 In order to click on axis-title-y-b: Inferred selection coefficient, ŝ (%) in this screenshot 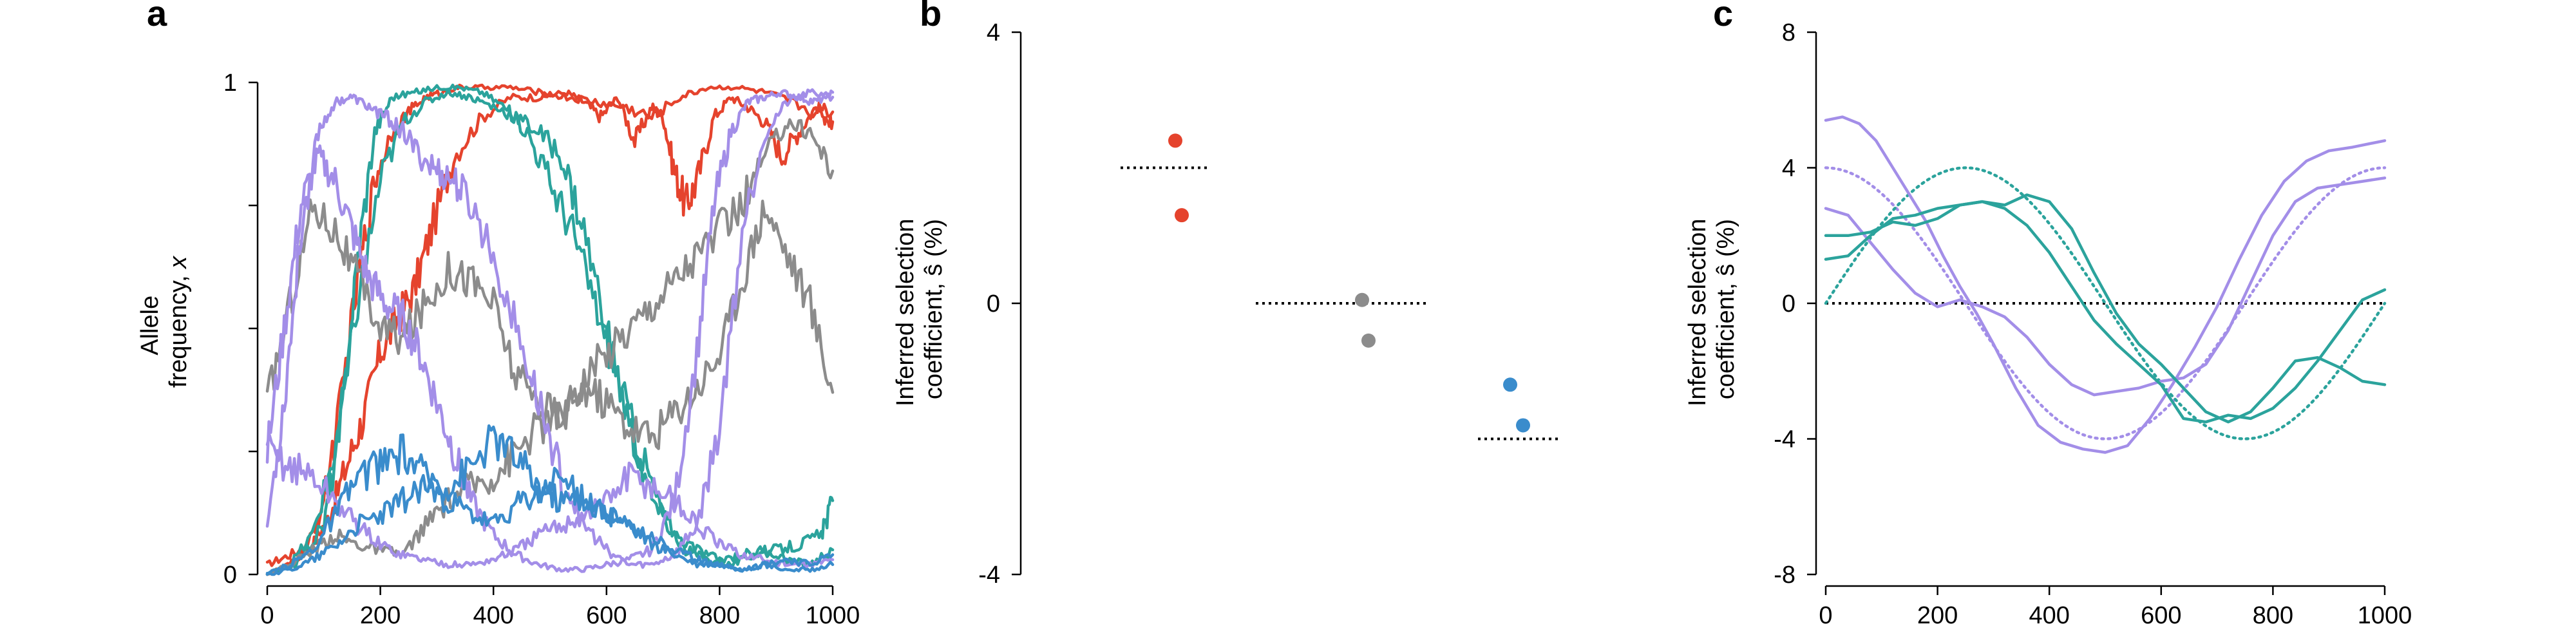, I will do `click(919, 309)`.